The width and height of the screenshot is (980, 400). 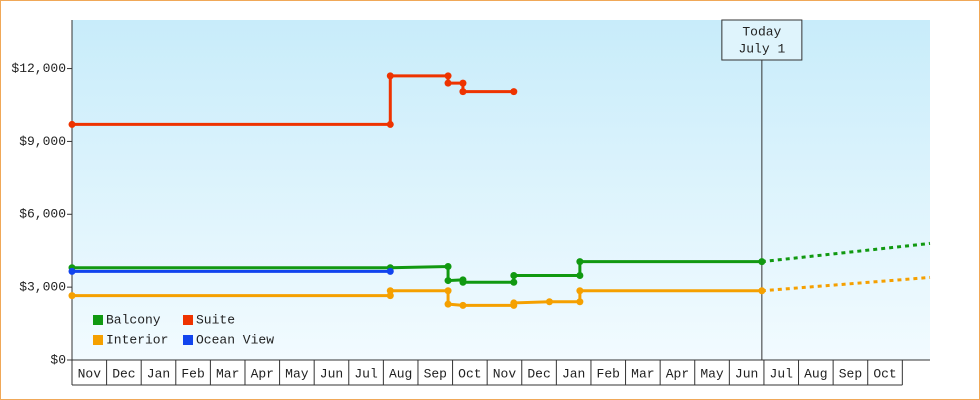 What do you see at coordinates (42, 141) in the screenshot?
I see `y-tick-label: $9,000` at bounding box center [42, 141].